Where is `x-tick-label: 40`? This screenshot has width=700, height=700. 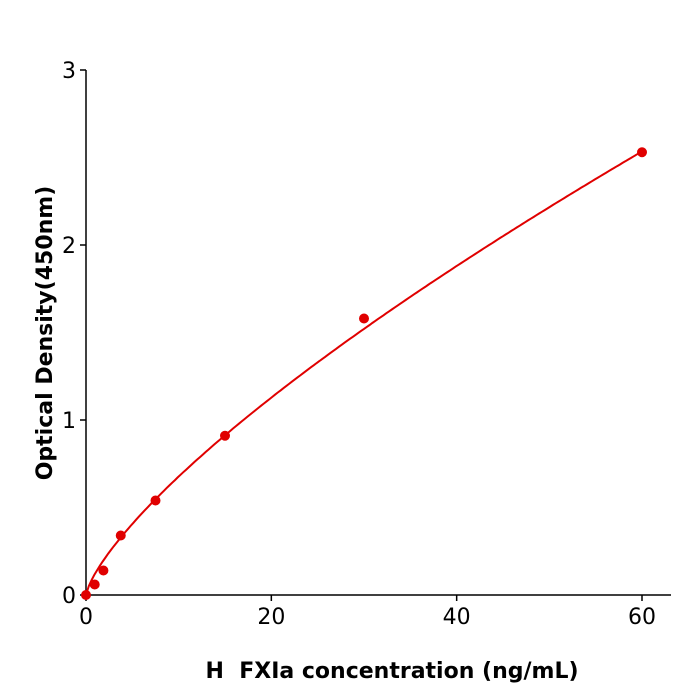 x-tick-label: 40 is located at coordinates (457, 617).